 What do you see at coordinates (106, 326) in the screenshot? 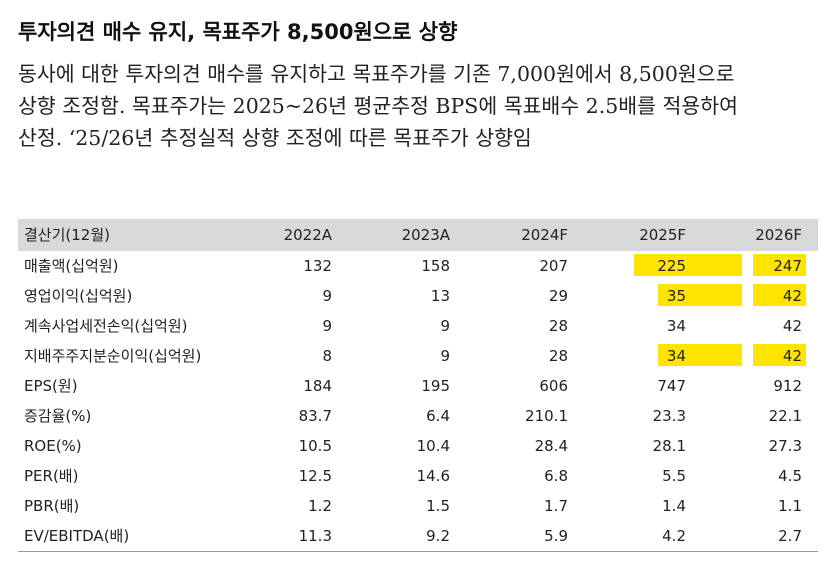
I see `row-label: 계속사업세전손익(십억원)` at bounding box center [106, 326].